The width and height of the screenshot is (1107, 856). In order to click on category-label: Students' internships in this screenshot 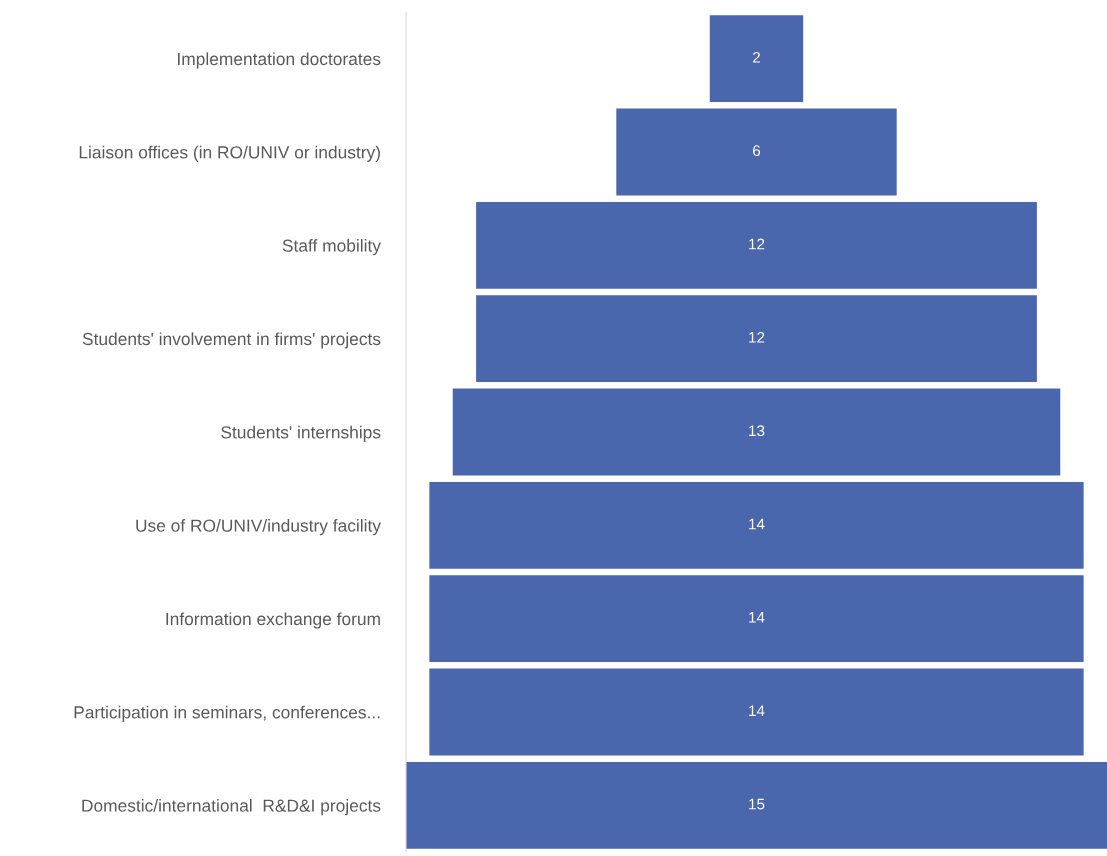, I will do `click(301, 433)`.